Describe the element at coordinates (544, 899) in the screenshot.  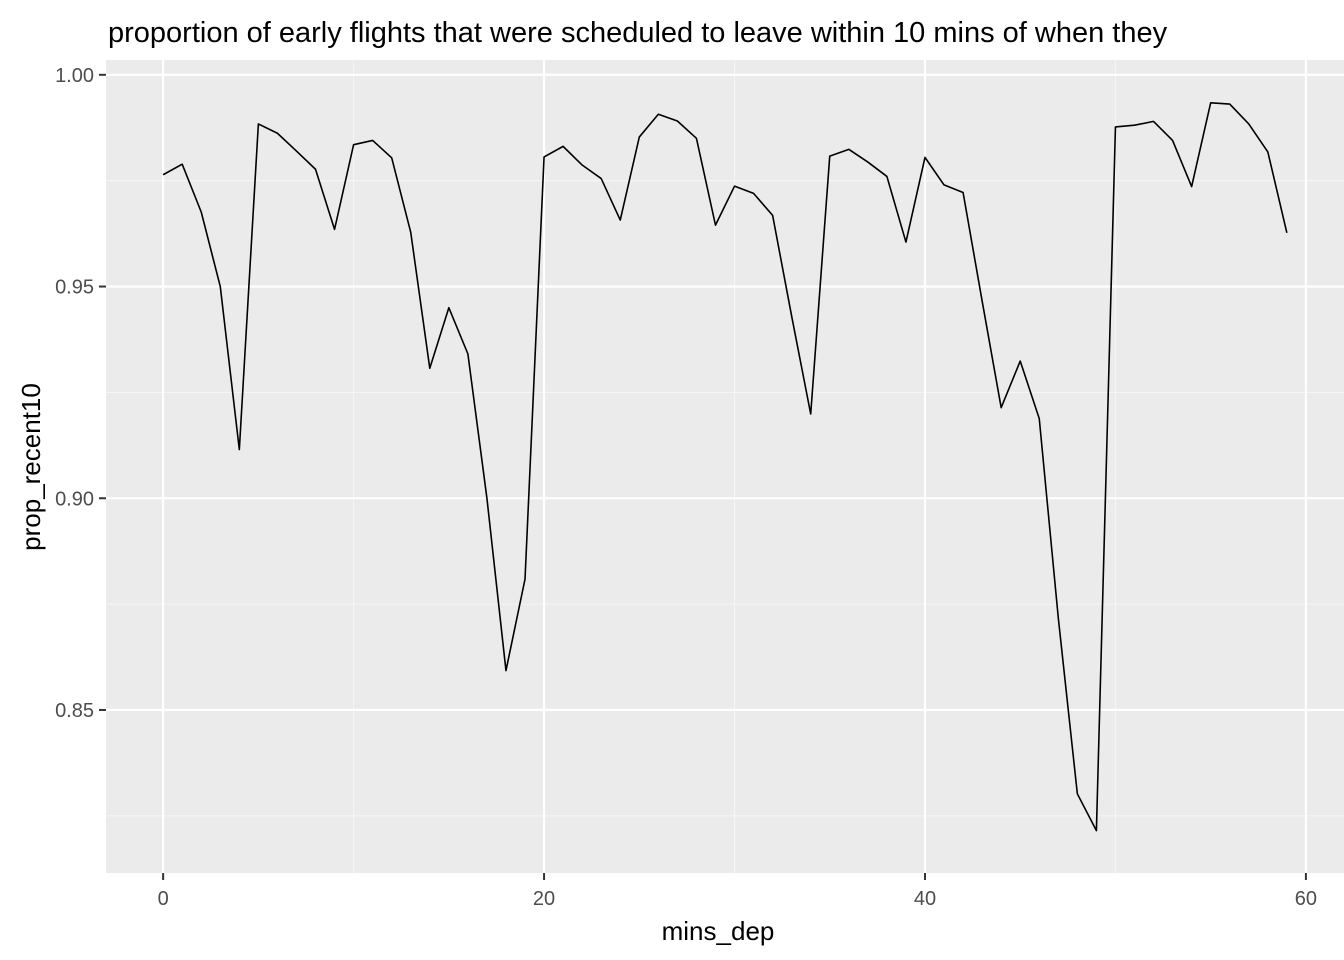
I see `x-tick-label: 20` at that location.